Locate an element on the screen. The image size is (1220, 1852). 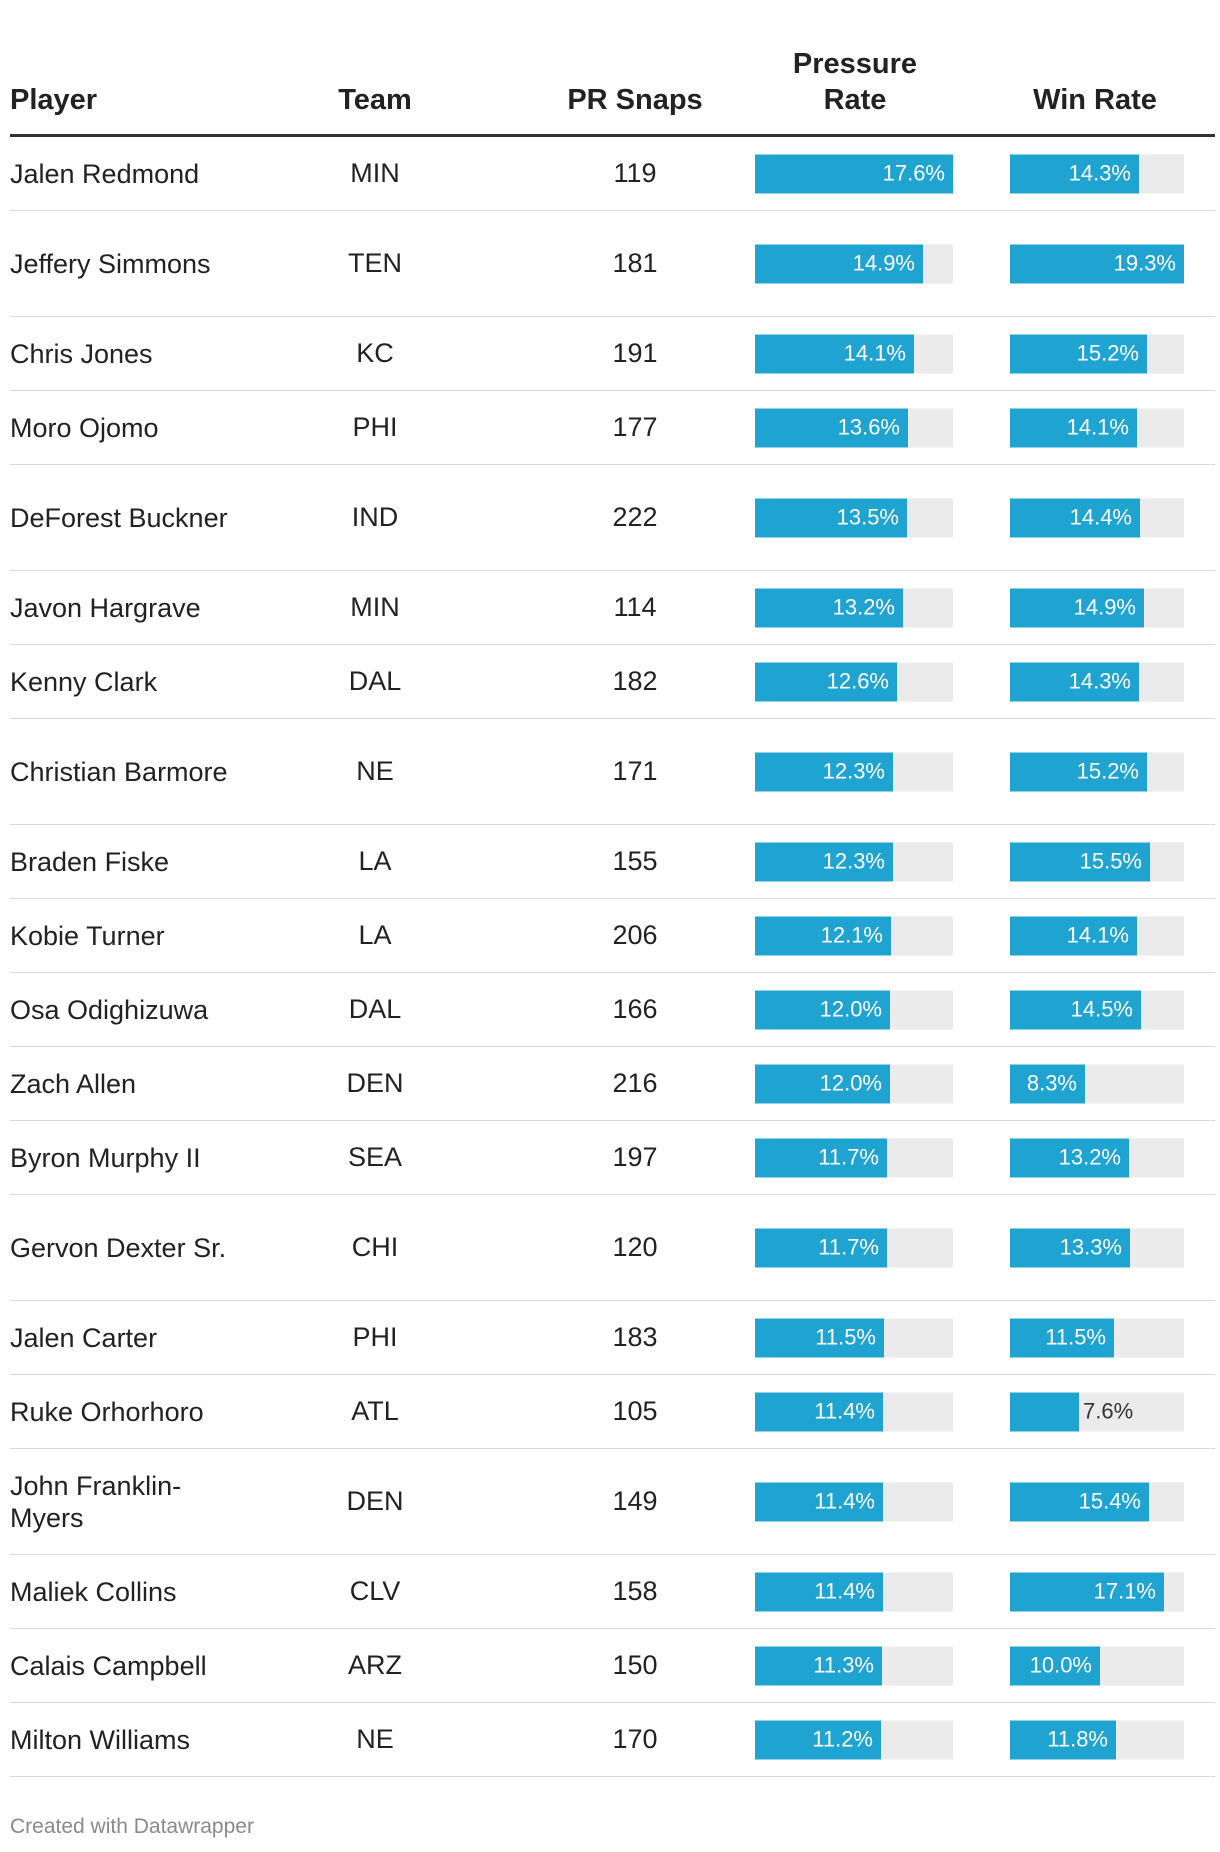
team-abbr: IND is located at coordinates (375, 517).